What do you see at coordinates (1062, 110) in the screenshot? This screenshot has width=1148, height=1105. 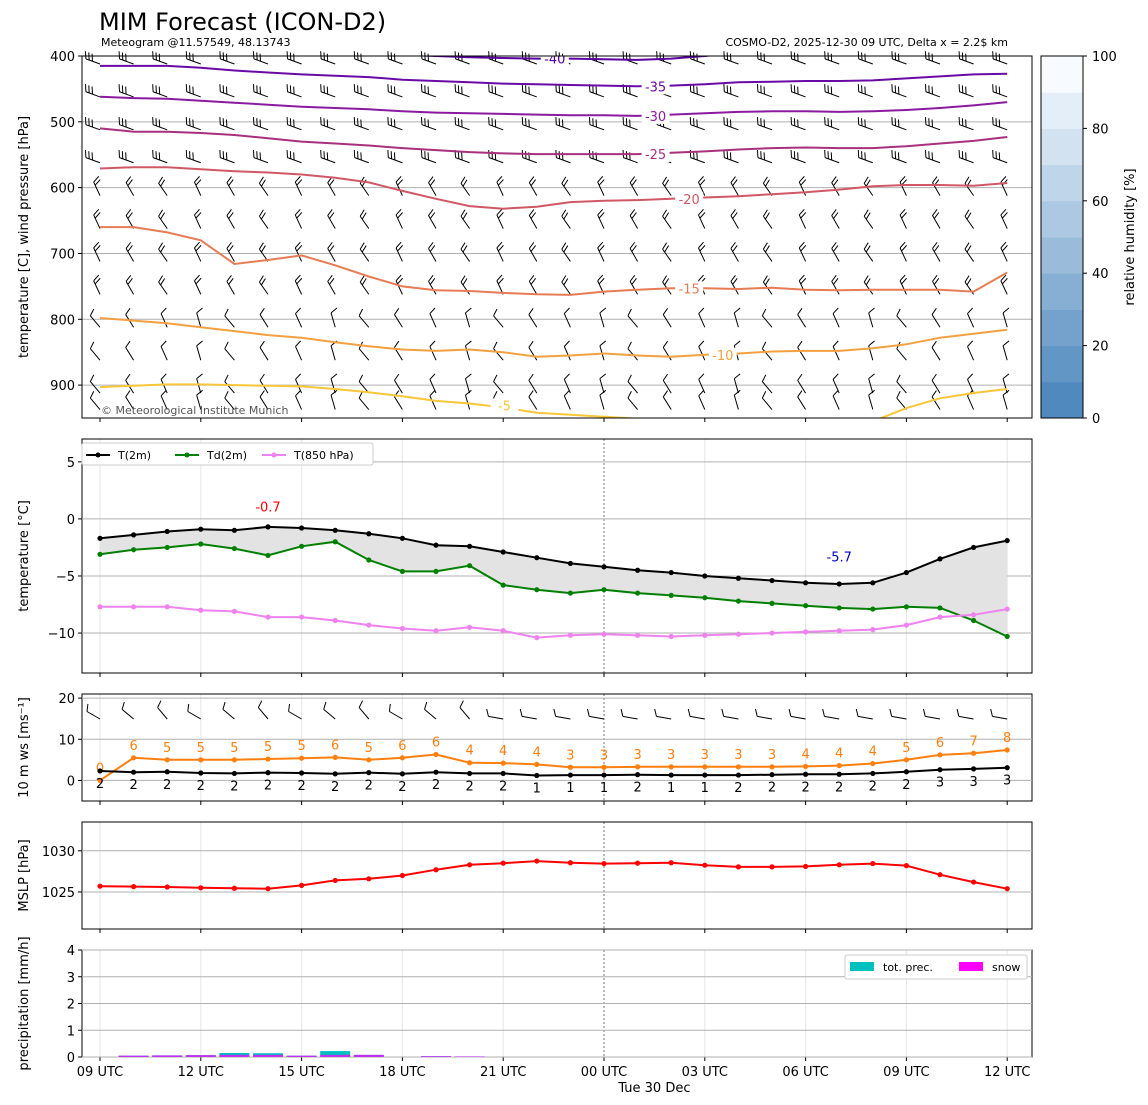 I see `colorbar-swatch` at bounding box center [1062, 110].